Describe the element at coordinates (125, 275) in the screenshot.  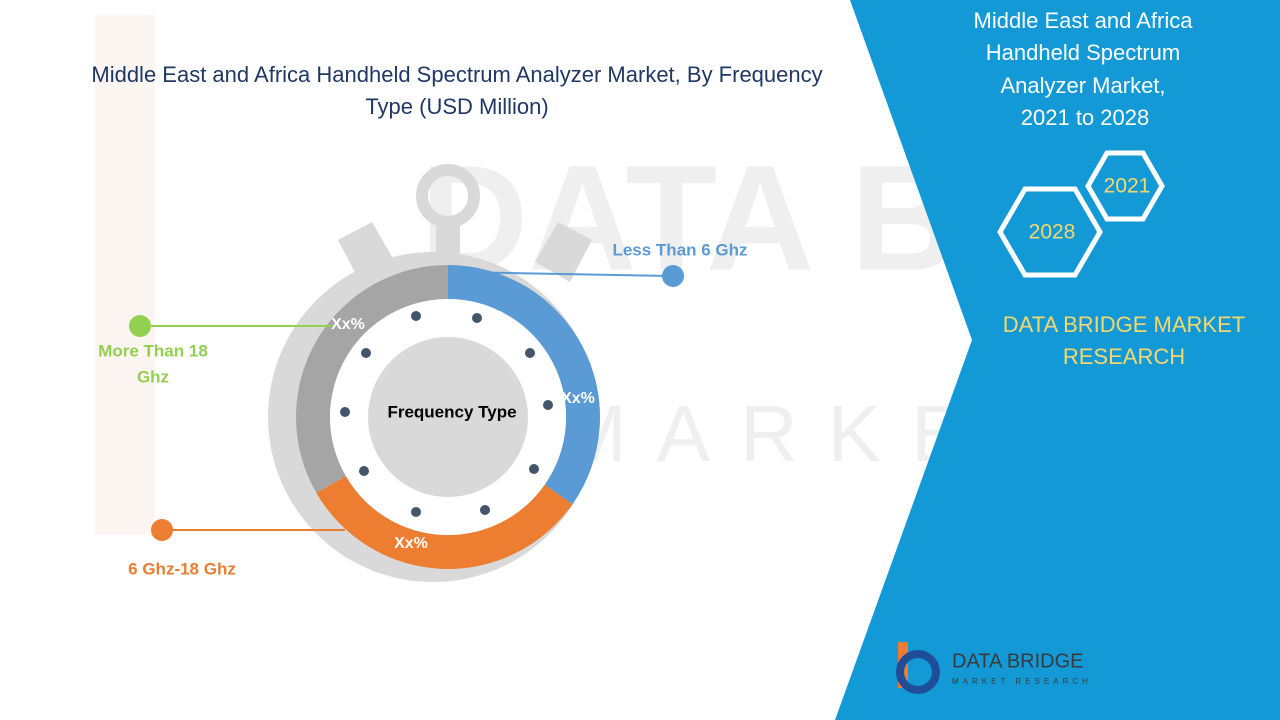
I see `watermark-logo` at that location.